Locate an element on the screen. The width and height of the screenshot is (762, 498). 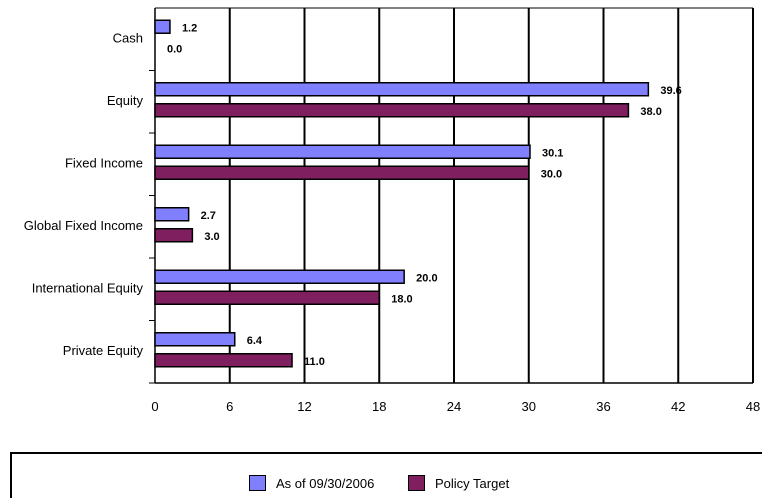
data-label-0-5: 6.4 is located at coordinates (255, 341).